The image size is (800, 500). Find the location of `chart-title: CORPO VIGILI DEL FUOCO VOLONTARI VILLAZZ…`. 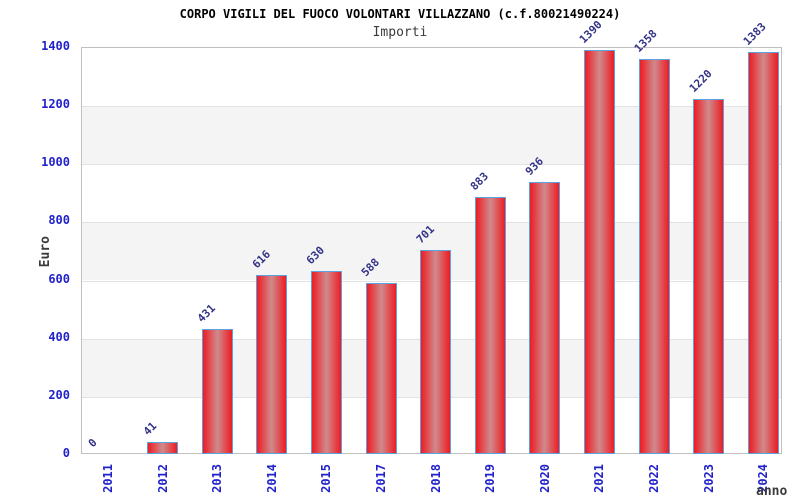

chart-title: CORPO VIGILI DEL FUOCO VOLONTARI VILLAZZ… is located at coordinates (400, 14).